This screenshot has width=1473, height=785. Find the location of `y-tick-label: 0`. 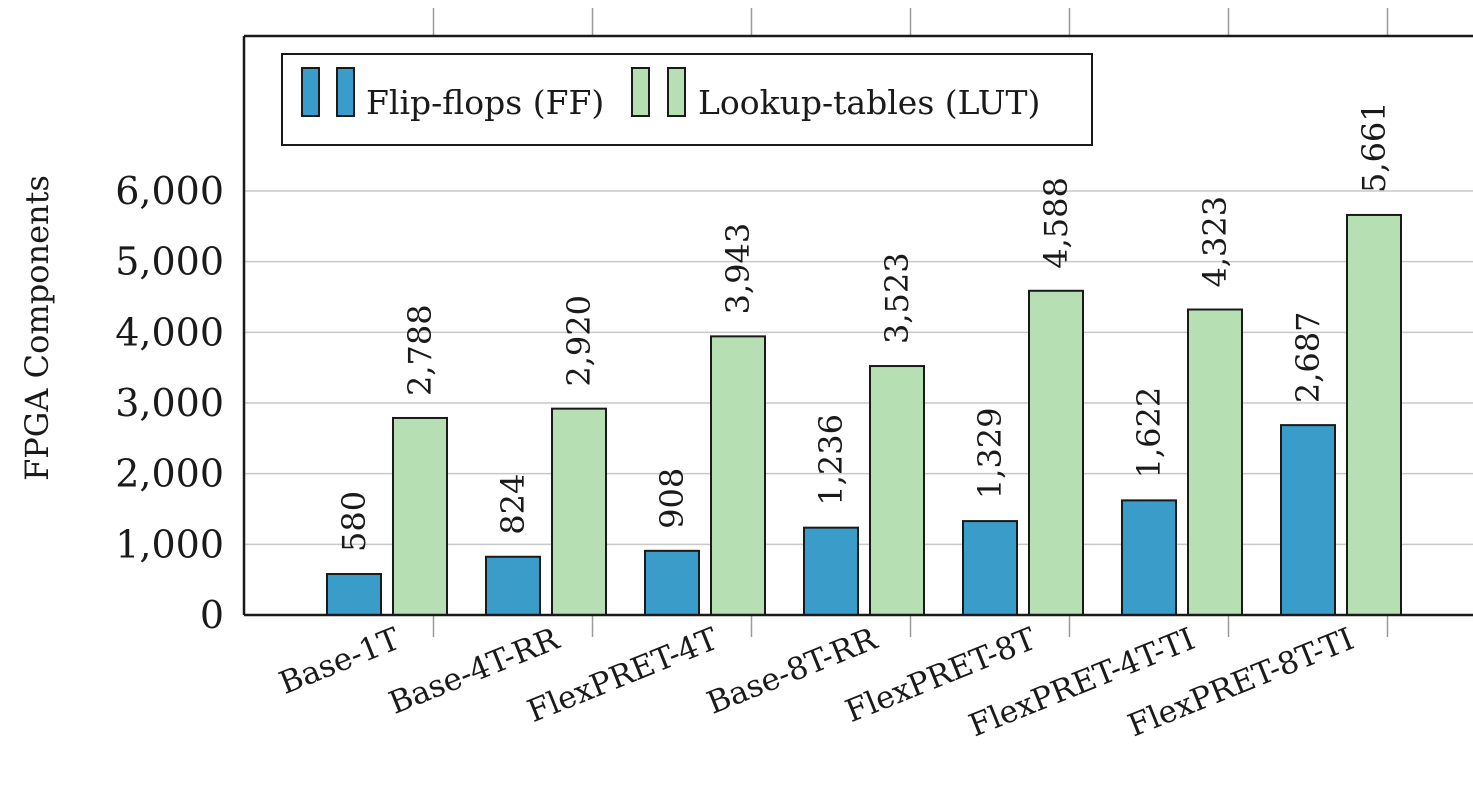

y-tick-label: 0 is located at coordinates (212, 615).